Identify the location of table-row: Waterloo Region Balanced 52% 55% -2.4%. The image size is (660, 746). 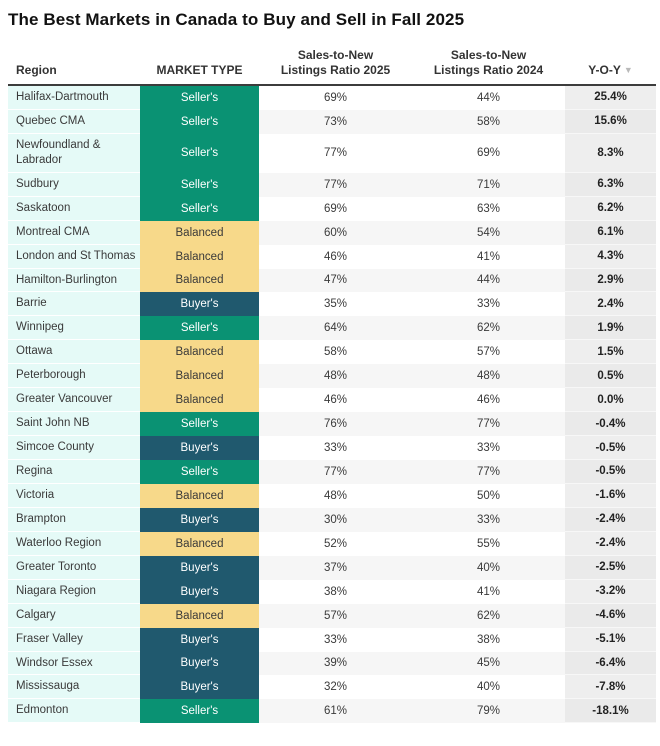
(332, 543).